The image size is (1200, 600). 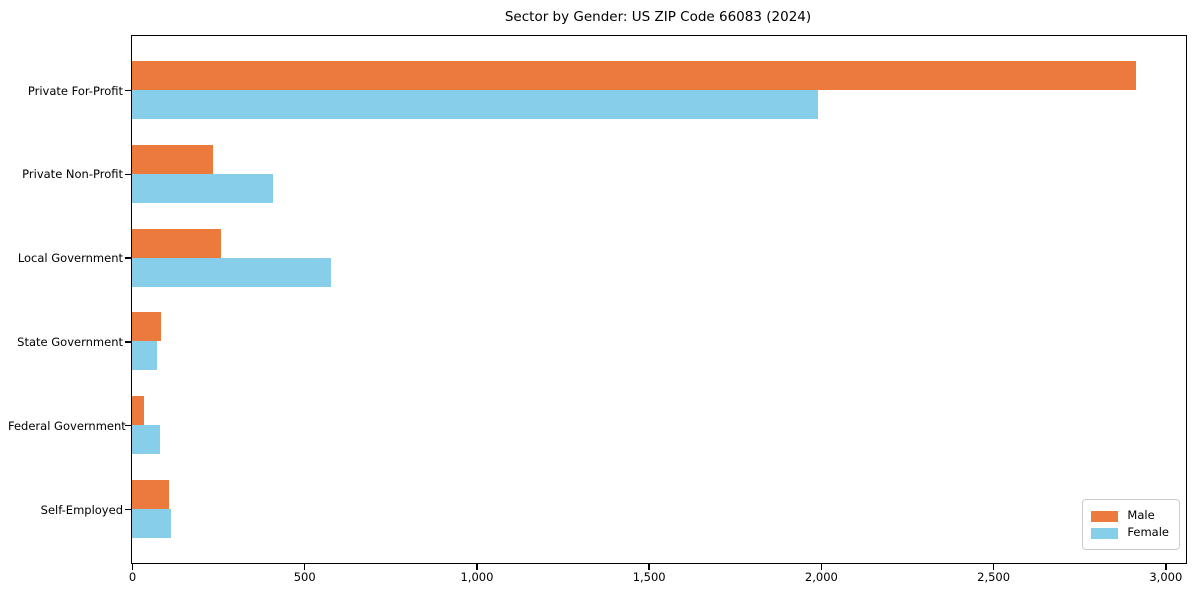 What do you see at coordinates (72, 174) in the screenshot?
I see `y-tick-label: Private Non-Profit` at bounding box center [72, 174].